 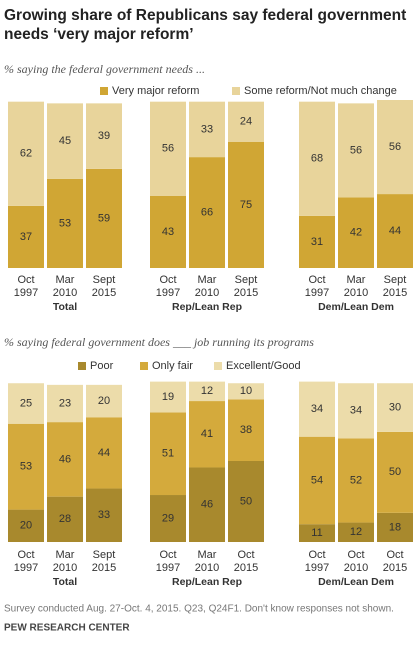 I want to click on value-label: 28, so click(x=65, y=519).